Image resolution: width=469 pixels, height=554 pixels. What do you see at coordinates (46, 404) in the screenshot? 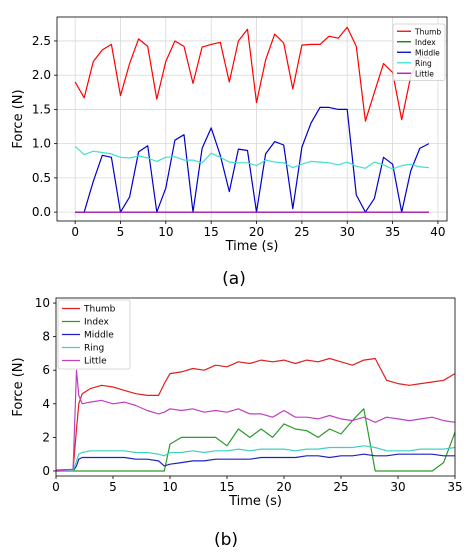
I see `y-tick-label: 4` at bounding box center [46, 404].